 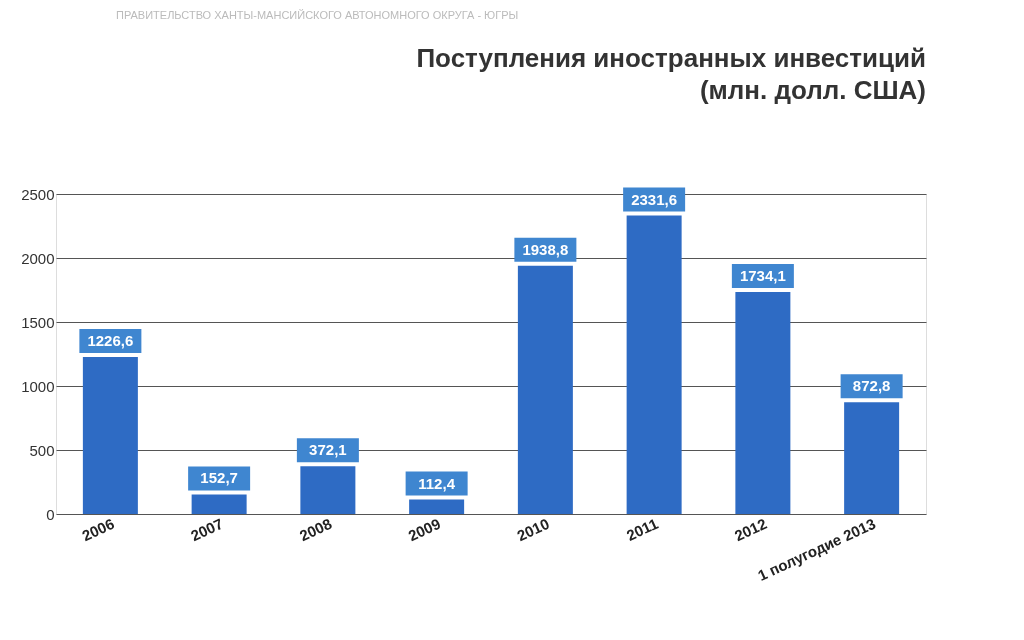 I want to click on data-label: 1226,6, so click(x=110, y=340).